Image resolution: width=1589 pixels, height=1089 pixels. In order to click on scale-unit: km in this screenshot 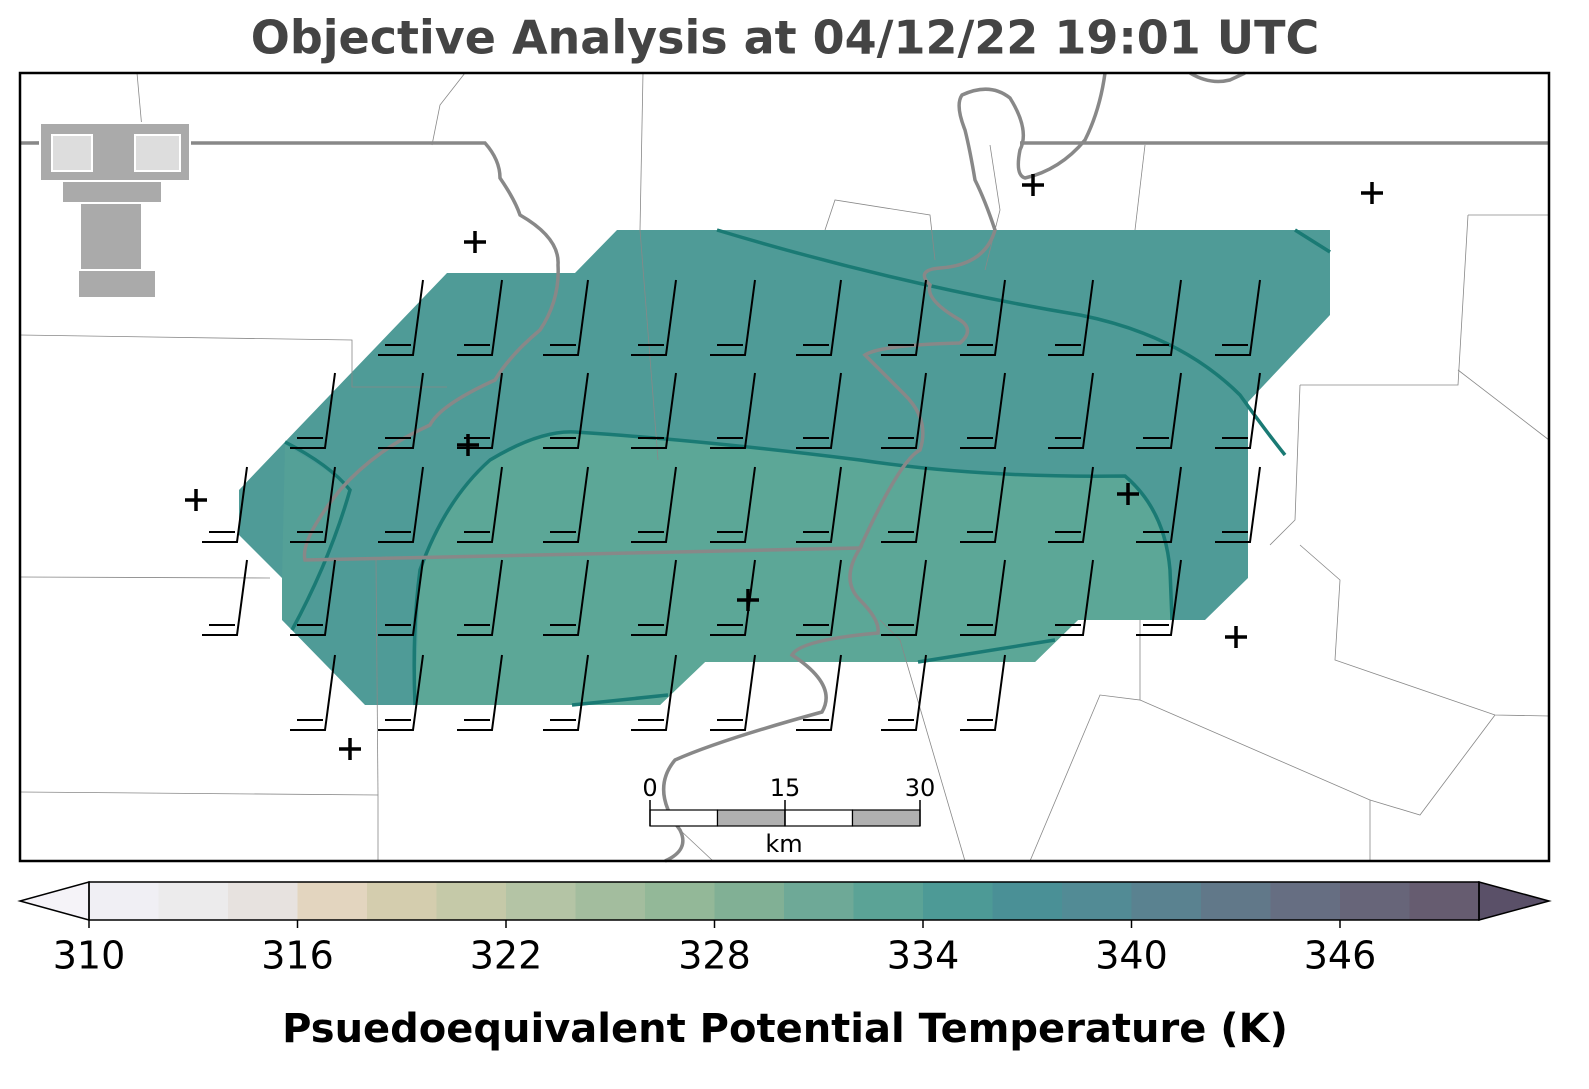, I will do `click(783, 844)`.